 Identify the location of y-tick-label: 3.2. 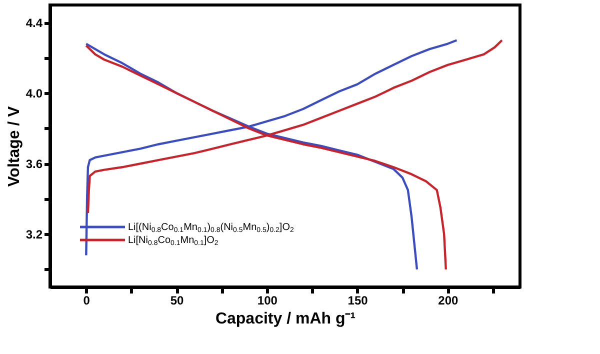
(34, 235).